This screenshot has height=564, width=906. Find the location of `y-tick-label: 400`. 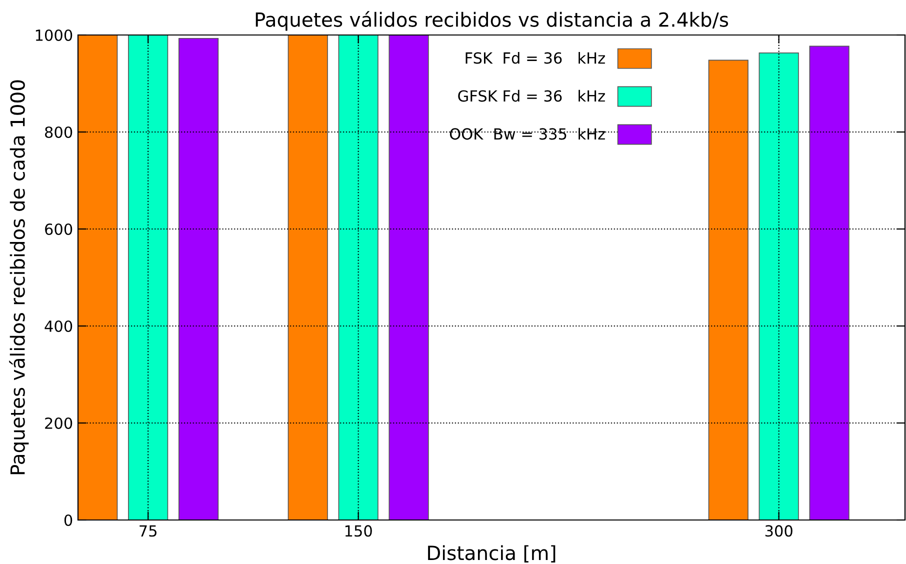

y-tick-label: 400 is located at coordinates (58, 326).